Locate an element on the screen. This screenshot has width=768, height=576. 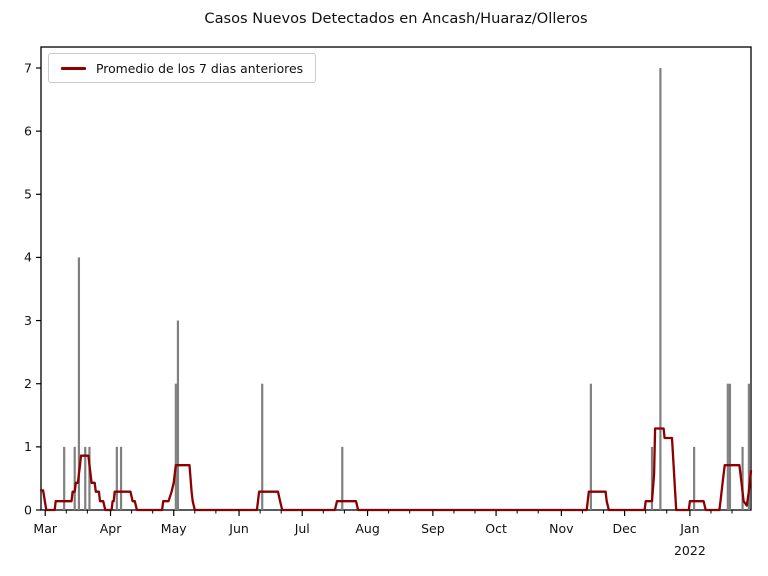
legend: Promedio de los 7 dias anteriores is located at coordinates (182, 68).